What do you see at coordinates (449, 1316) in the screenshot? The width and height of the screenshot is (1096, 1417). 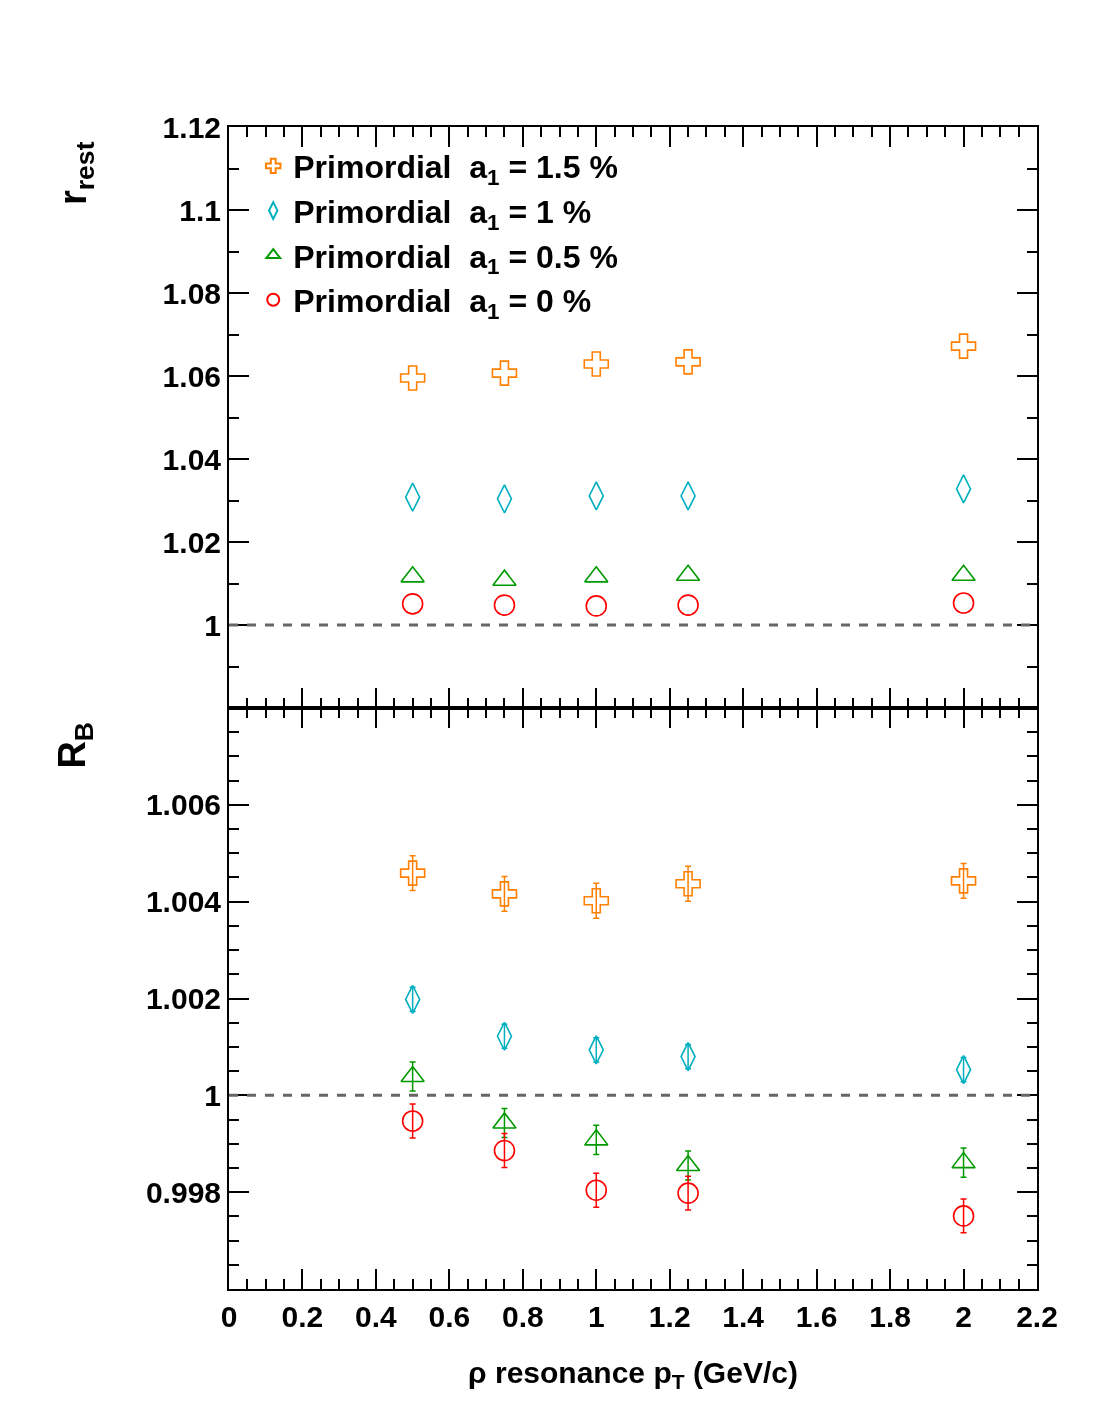 I see `x-tick-label: 0.6` at bounding box center [449, 1316].